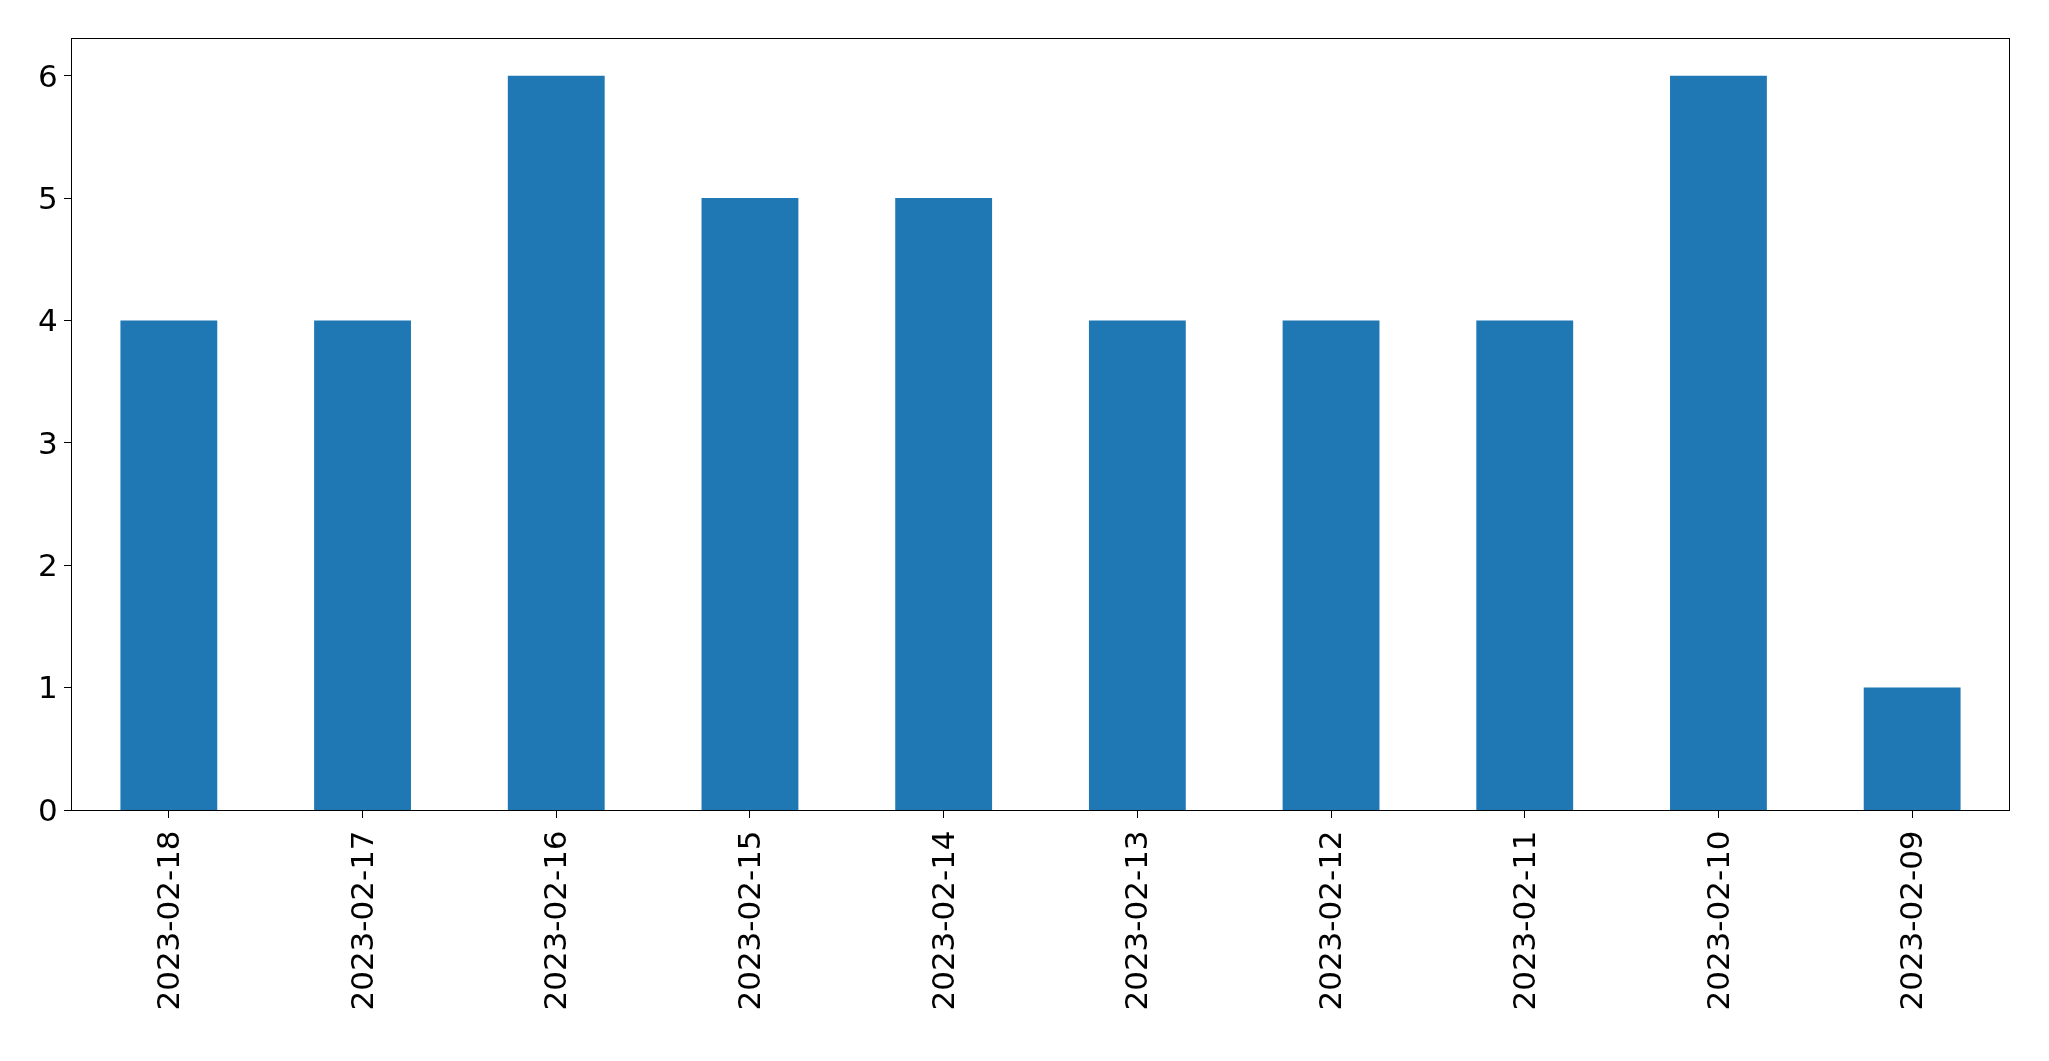 The width and height of the screenshot is (2049, 1061). Describe the element at coordinates (48, 442) in the screenshot. I see `y-tick-label: 3` at that location.